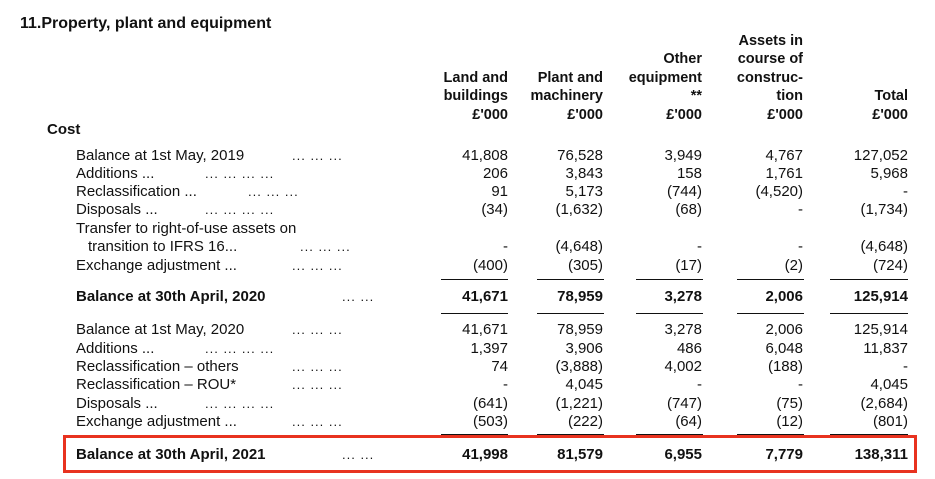  I want to click on row-label: Balance at 30th April, 2020, so click(171, 296).